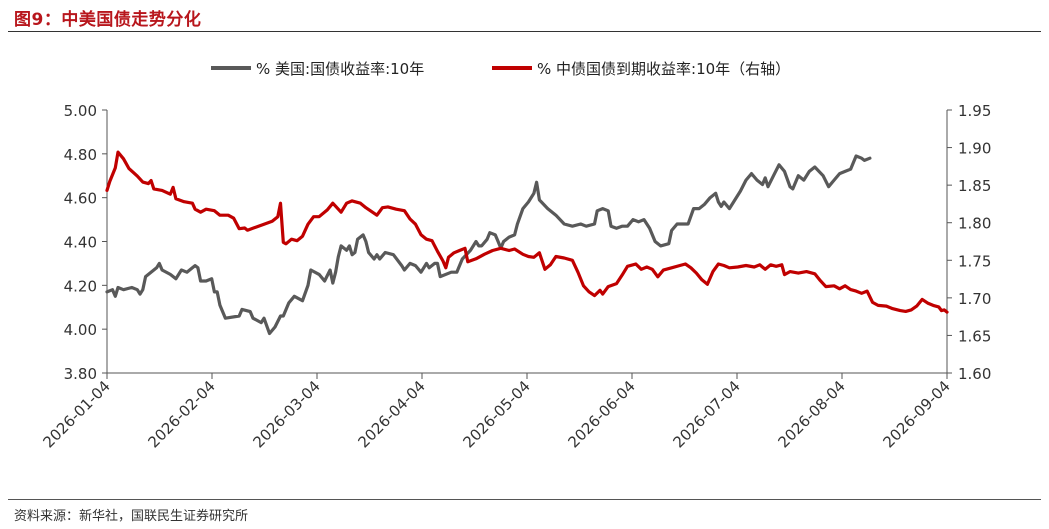 The width and height of the screenshot is (1049, 529). Describe the element at coordinates (80, 243) in the screenshot. I see `y-left-tick-label: 4.40` at that location.